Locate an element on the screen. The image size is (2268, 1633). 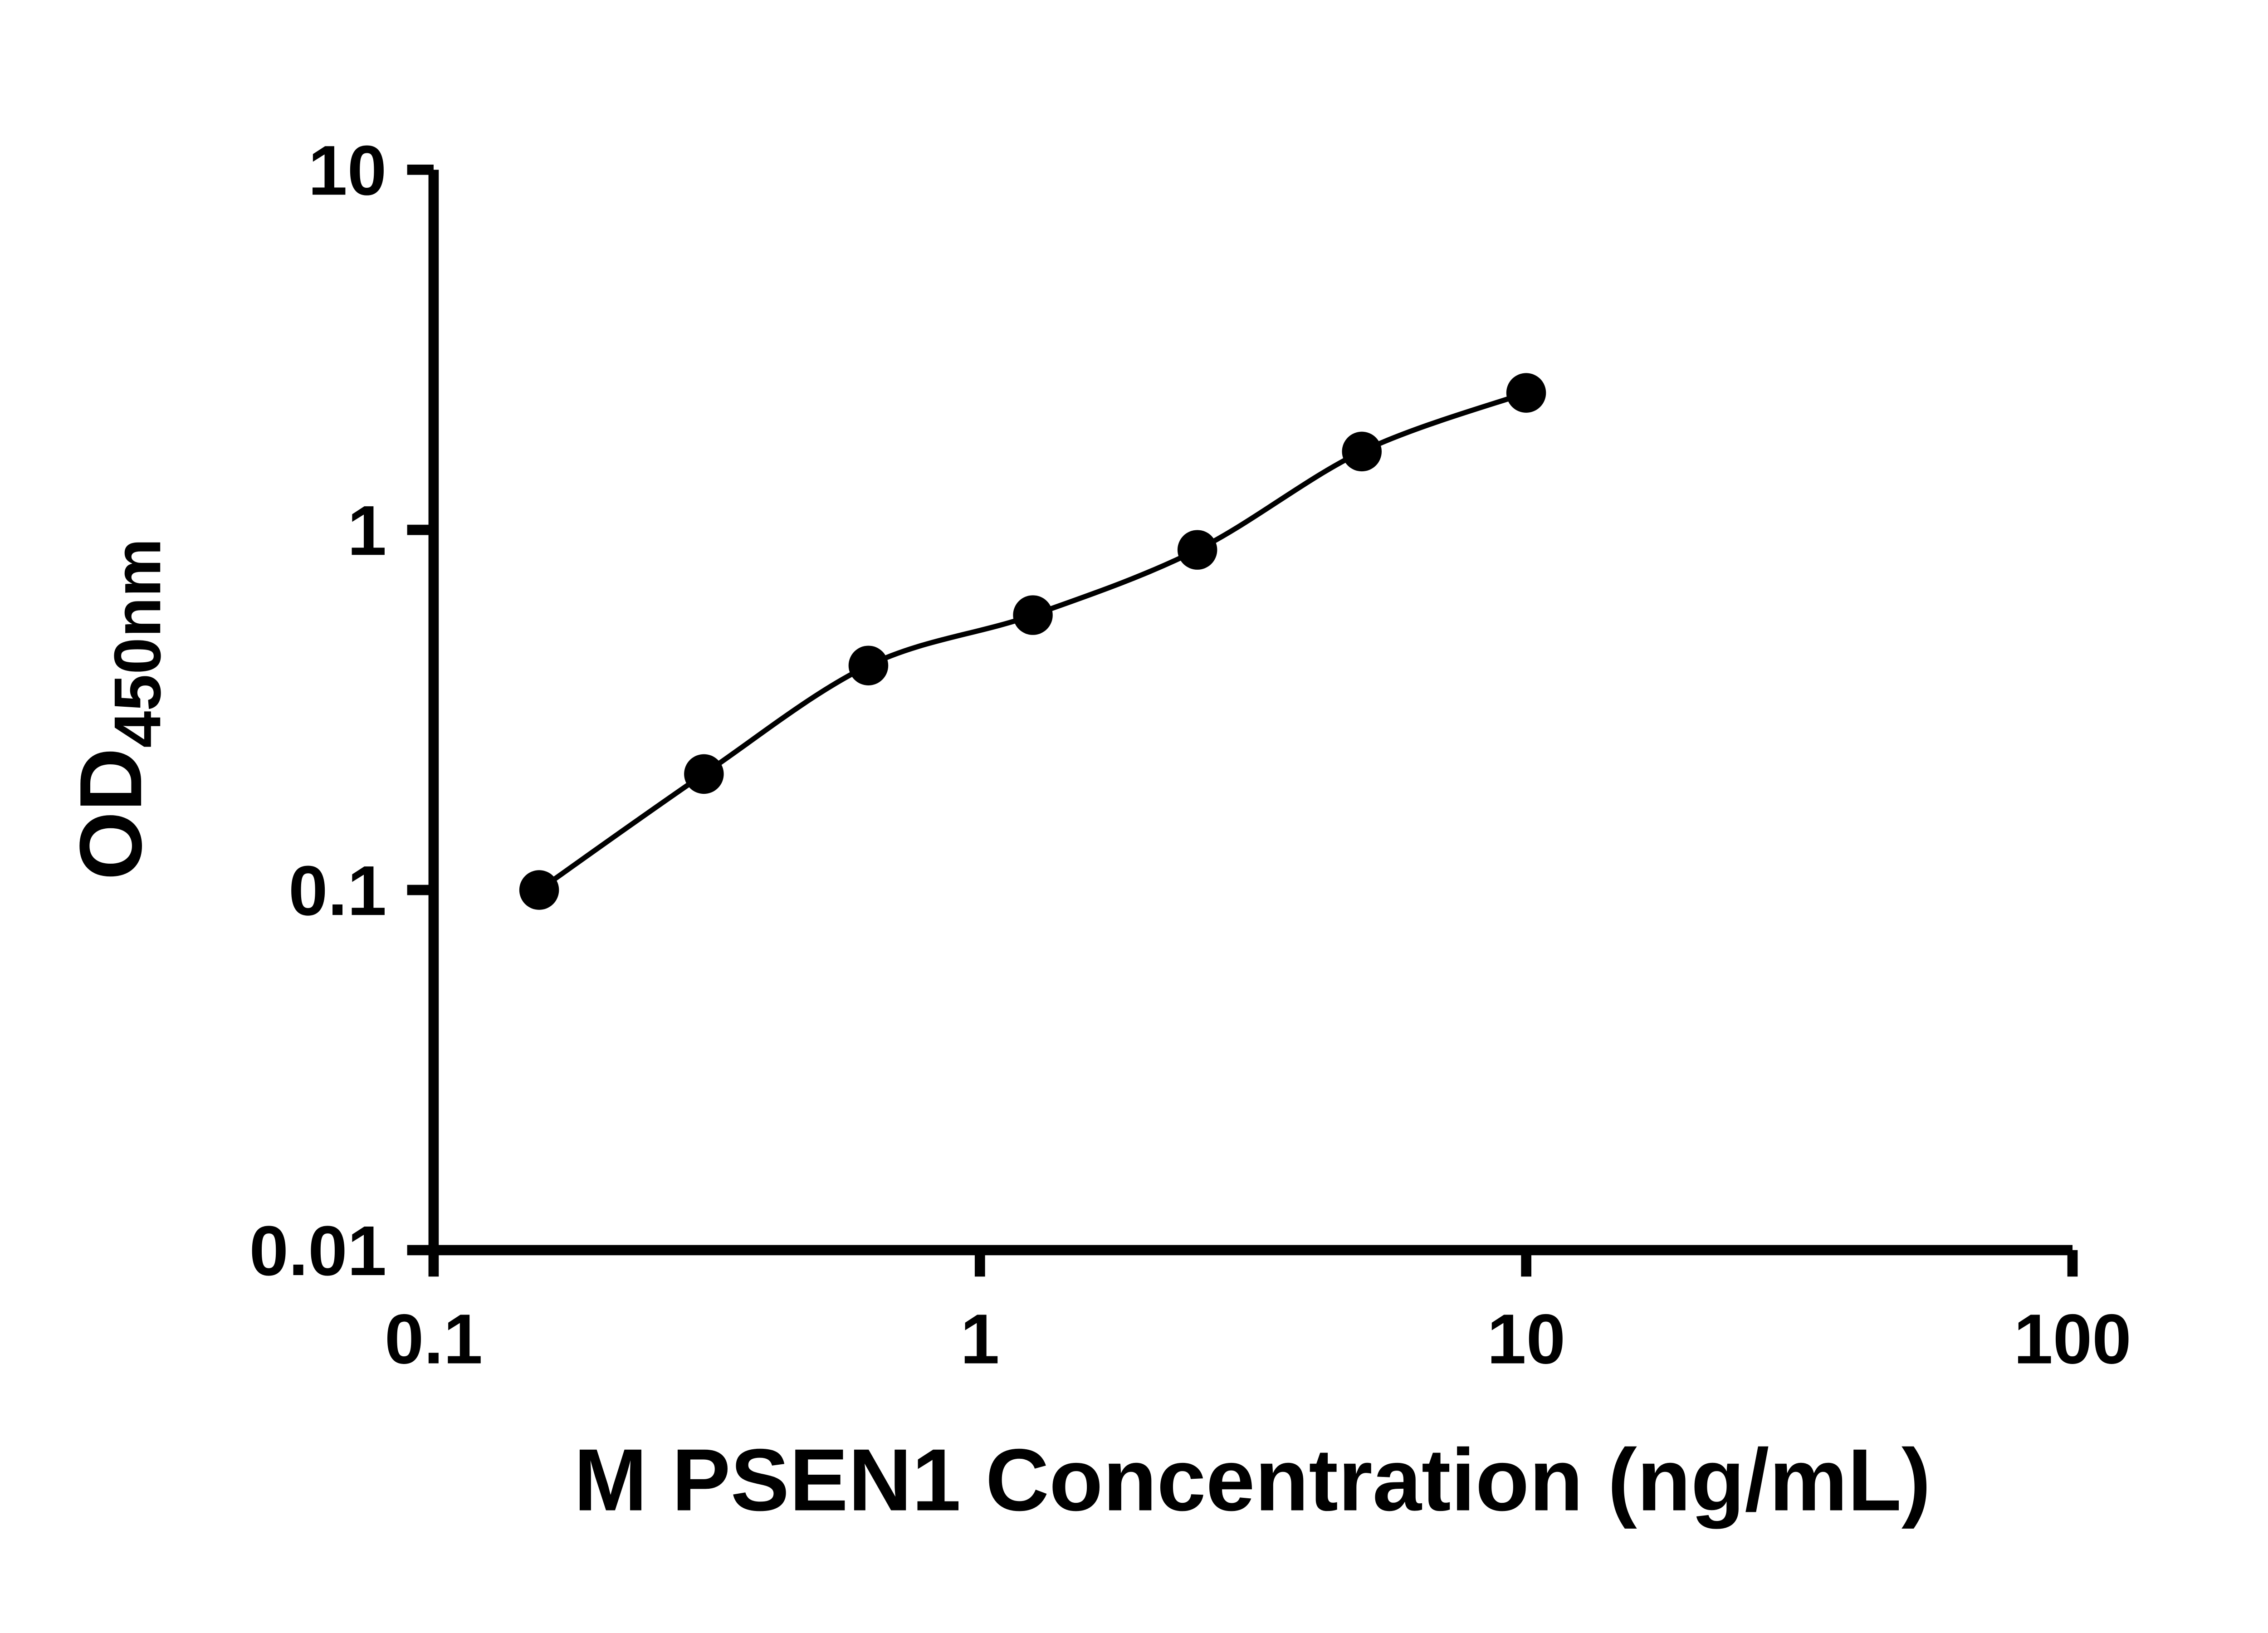
fit-line is located at coordinates (1032, 641).